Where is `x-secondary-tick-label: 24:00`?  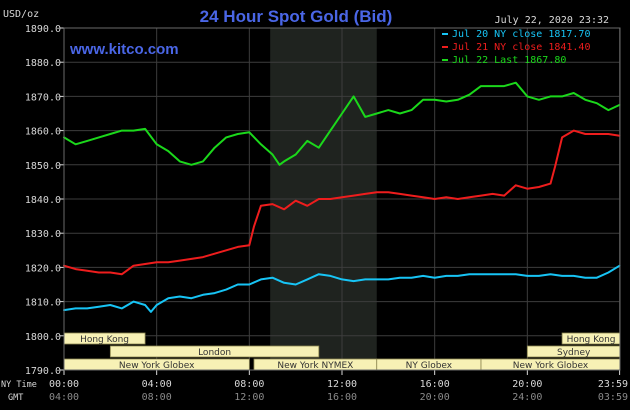 x-secondary-tick-label: 24:00 is located at coordinates (527, 397).